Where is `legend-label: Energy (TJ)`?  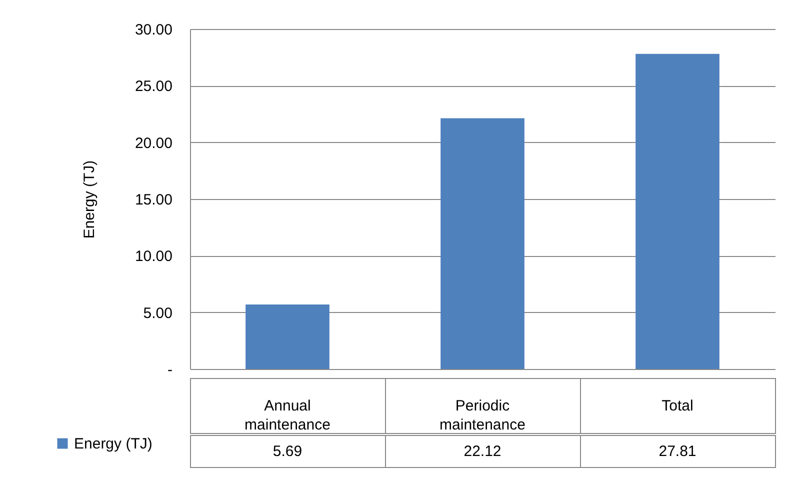
legend-label: Energy (TJ) is located at coordinates (113, 444).